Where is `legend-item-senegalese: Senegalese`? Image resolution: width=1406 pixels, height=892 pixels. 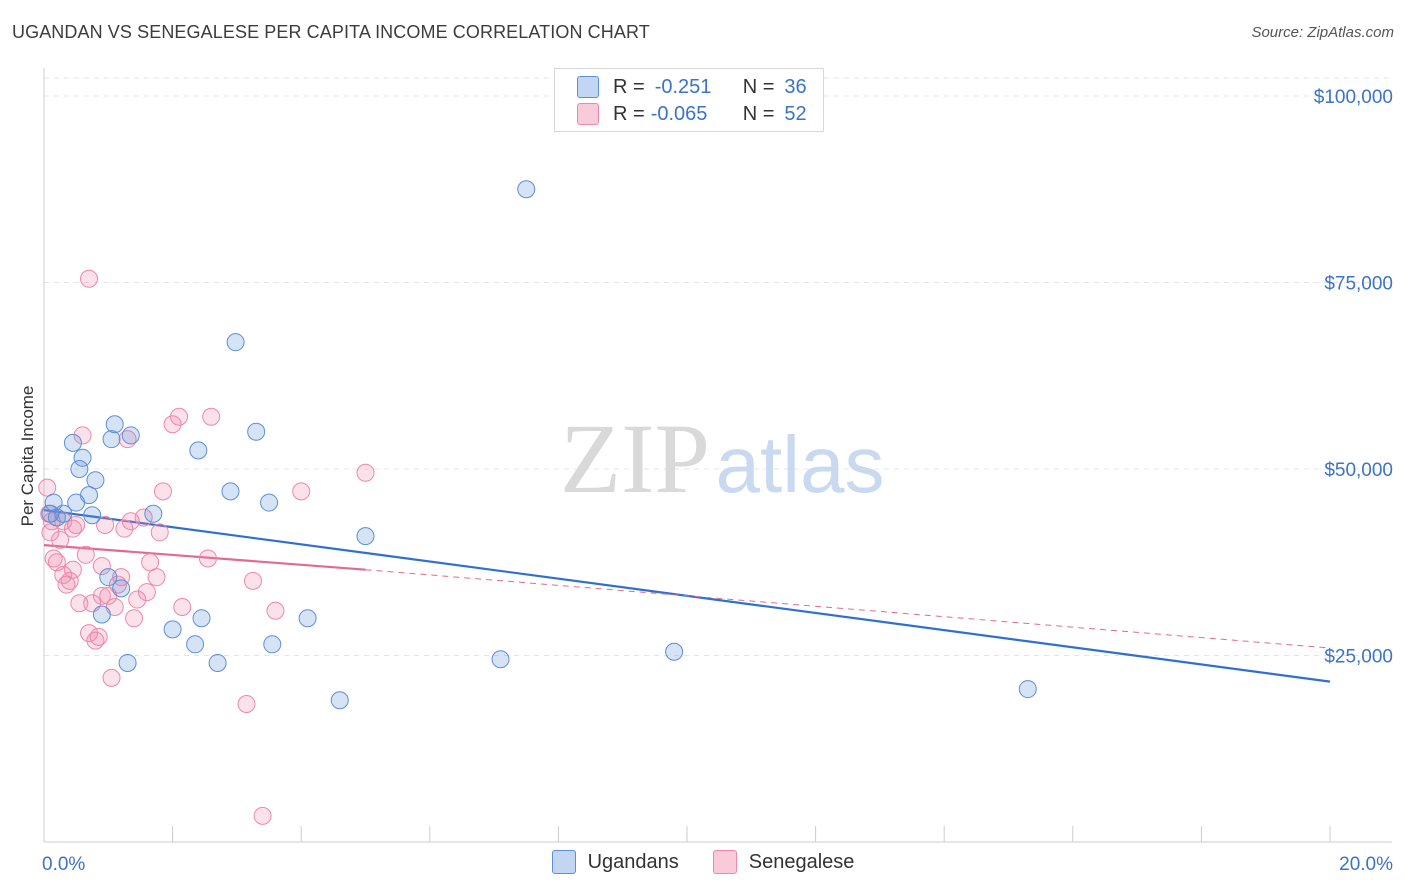 legend-item-senegalese: Senegalese is located at coordinates (783, 862).